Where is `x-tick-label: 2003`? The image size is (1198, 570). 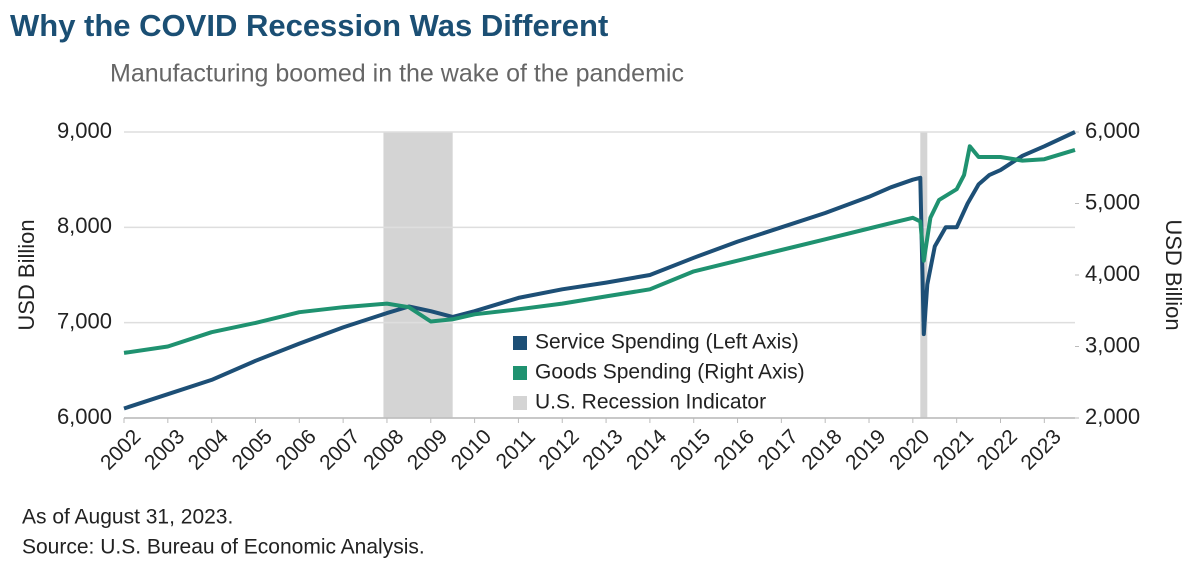
x-tick-label: 2003 is located at coordinates (164, 449).